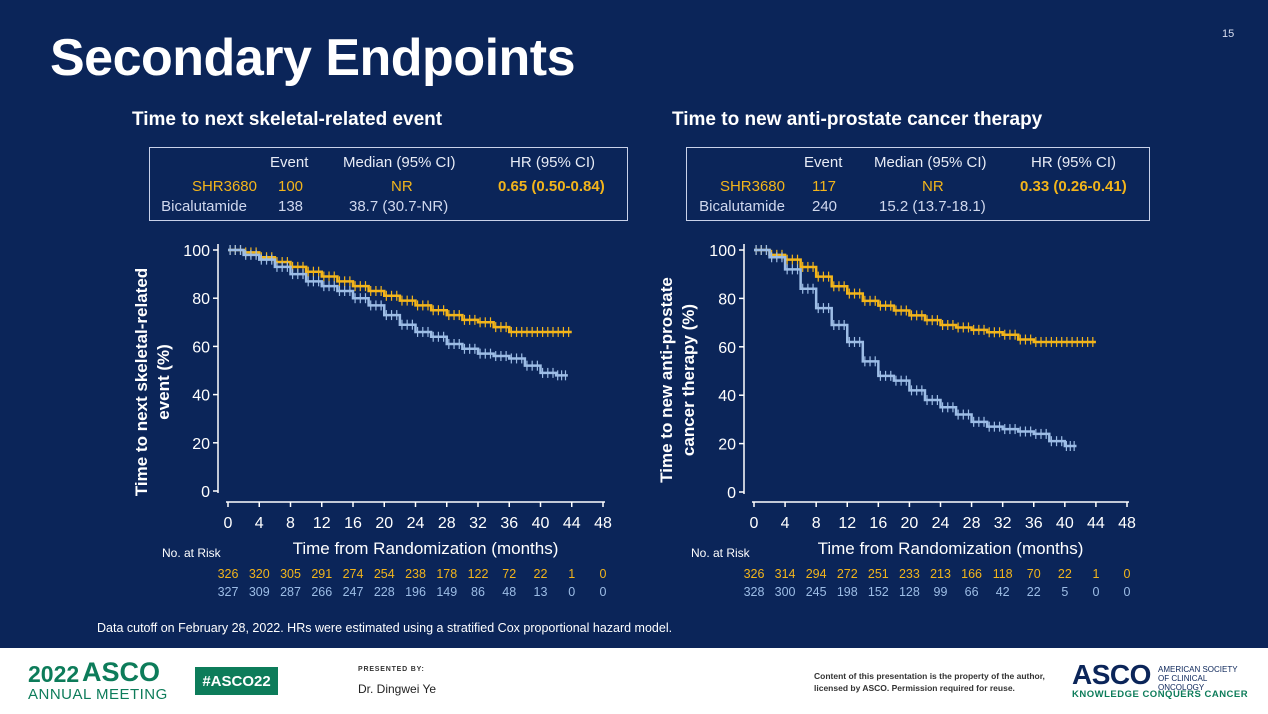 The image size is (1268, 714). I want to click on chart2-risk-count: 245, so click(816, 592).